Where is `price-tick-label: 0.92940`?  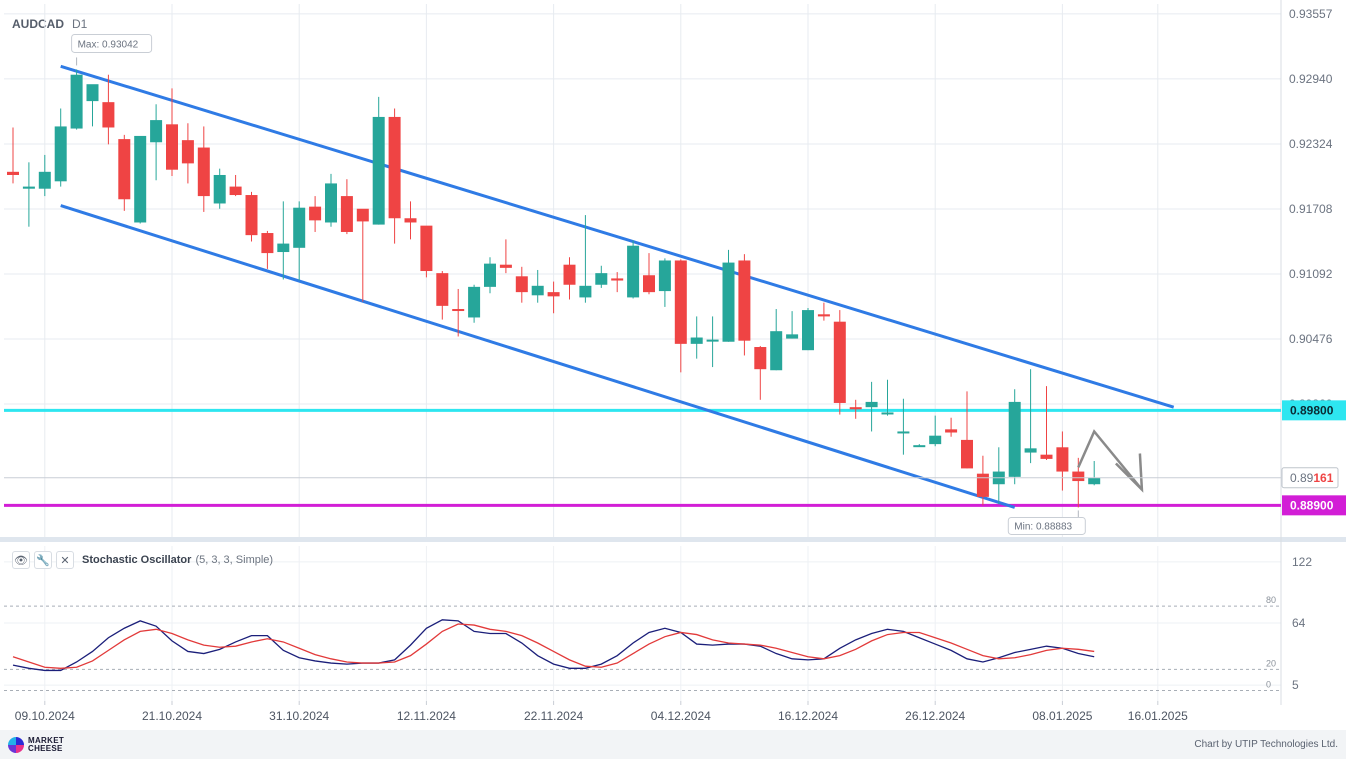 price-tick-label: 0.92940 is located at coordinates (1311, 79).